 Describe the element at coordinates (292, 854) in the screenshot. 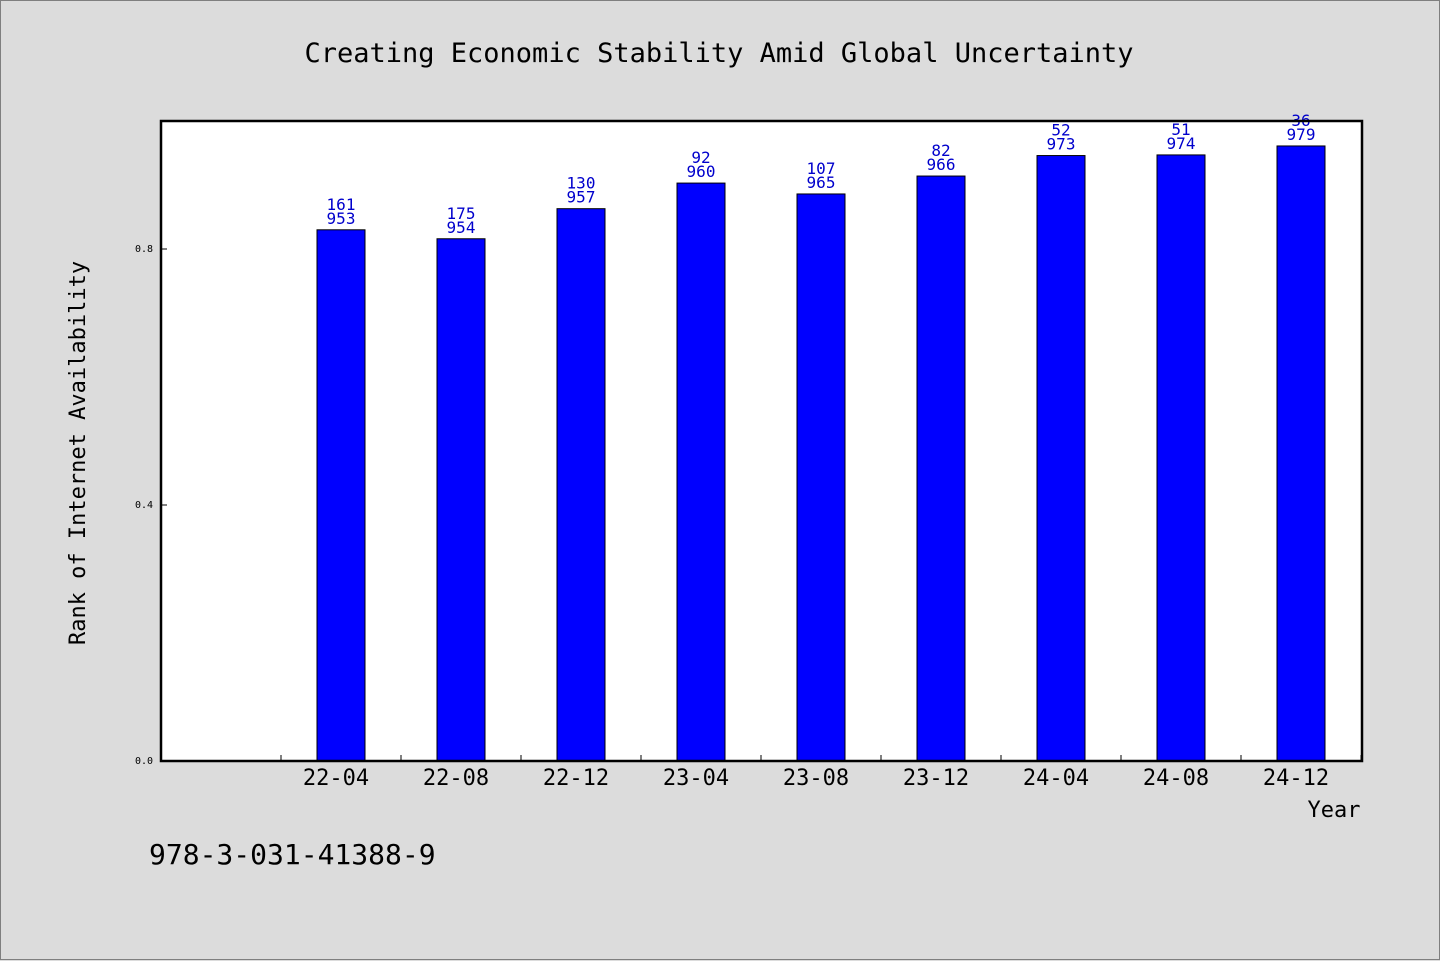

I see `isbn-label: 978-3-031-41388-9` at that location.